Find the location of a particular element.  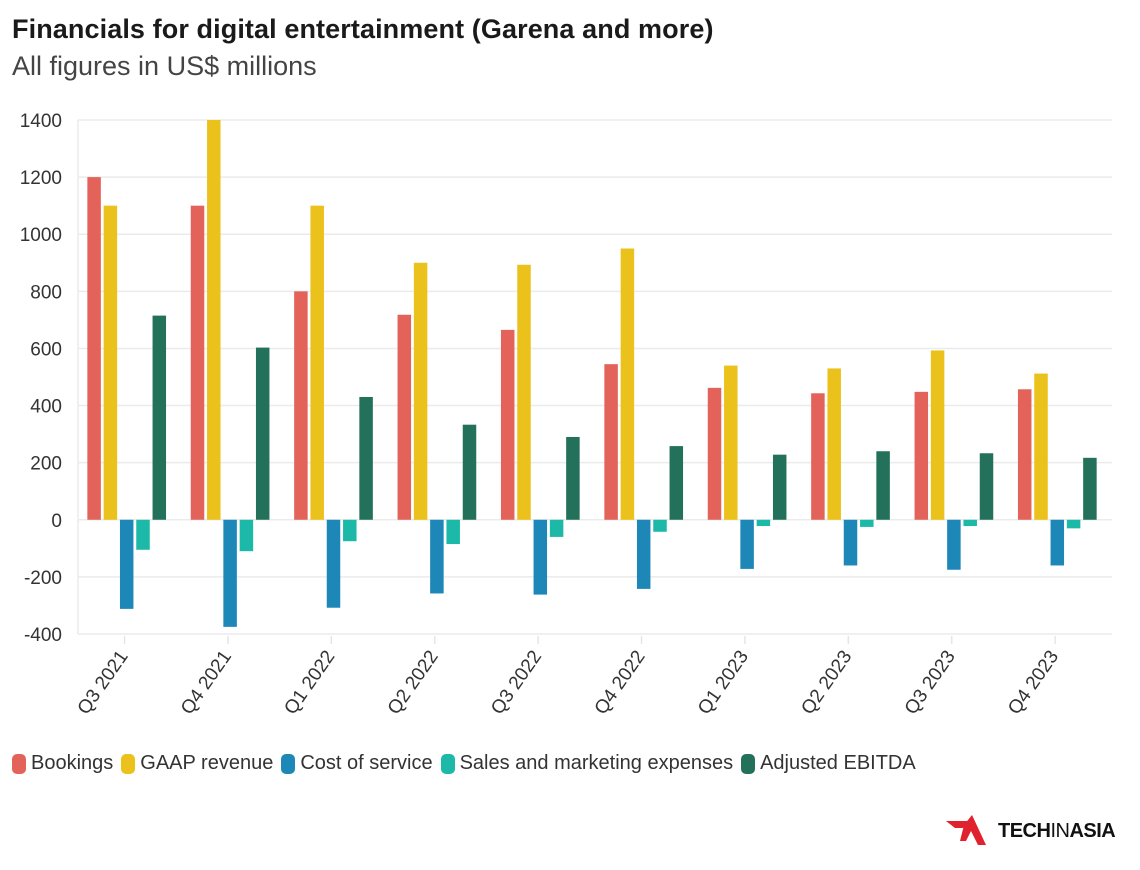

legend-item: Adjusted EBITDA is located at coordinates (828, 763).